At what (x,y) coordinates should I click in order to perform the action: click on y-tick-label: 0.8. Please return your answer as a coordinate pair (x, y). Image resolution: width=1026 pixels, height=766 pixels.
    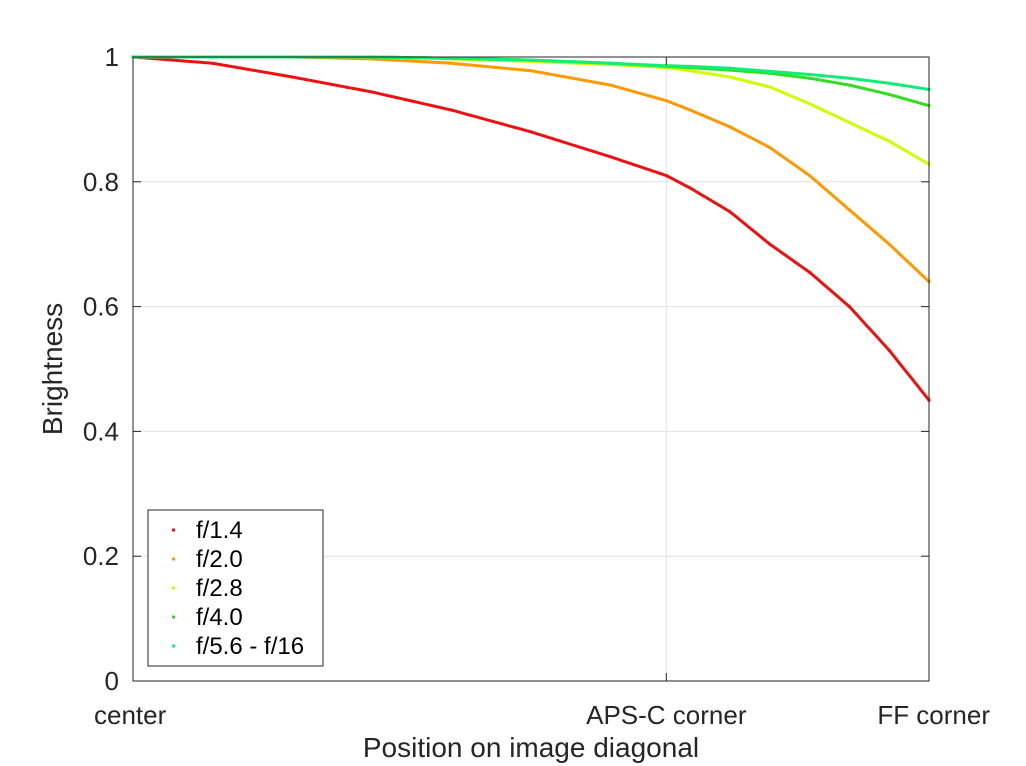
    Looking at the image, I should click on (101, 182).